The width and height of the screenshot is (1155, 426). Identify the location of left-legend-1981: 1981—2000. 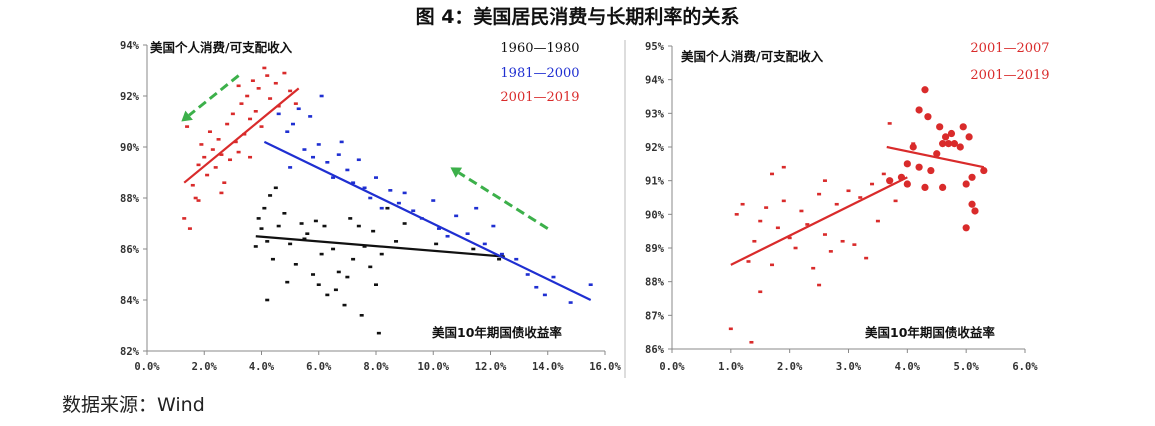
(539, 73).